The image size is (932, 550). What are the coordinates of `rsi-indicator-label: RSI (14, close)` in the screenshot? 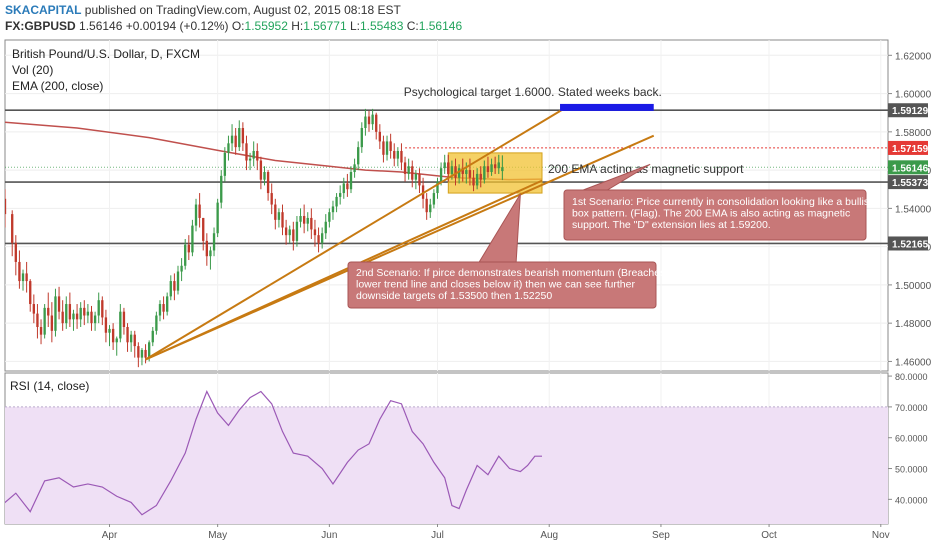 It's located at (50, 386).